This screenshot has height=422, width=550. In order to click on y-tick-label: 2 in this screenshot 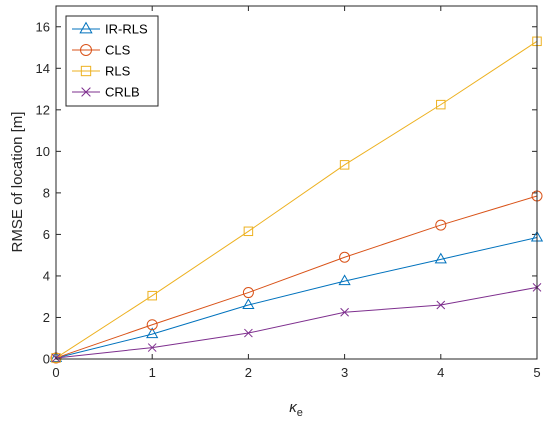, I will do `click(46, 317)`.